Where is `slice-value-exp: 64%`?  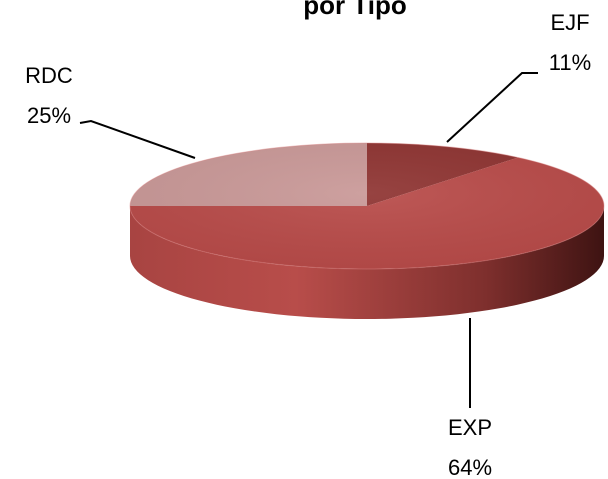
slice-value-exp: 64% is located at coordinates (470, 467).